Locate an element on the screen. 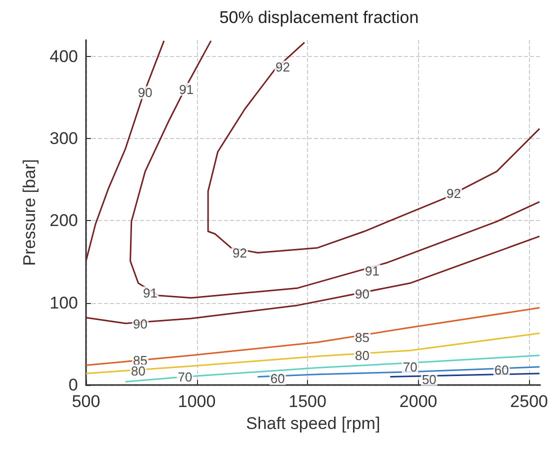 This screenshot has height=456, width=551. annotation: 50 is located at coordinates (429, 379).